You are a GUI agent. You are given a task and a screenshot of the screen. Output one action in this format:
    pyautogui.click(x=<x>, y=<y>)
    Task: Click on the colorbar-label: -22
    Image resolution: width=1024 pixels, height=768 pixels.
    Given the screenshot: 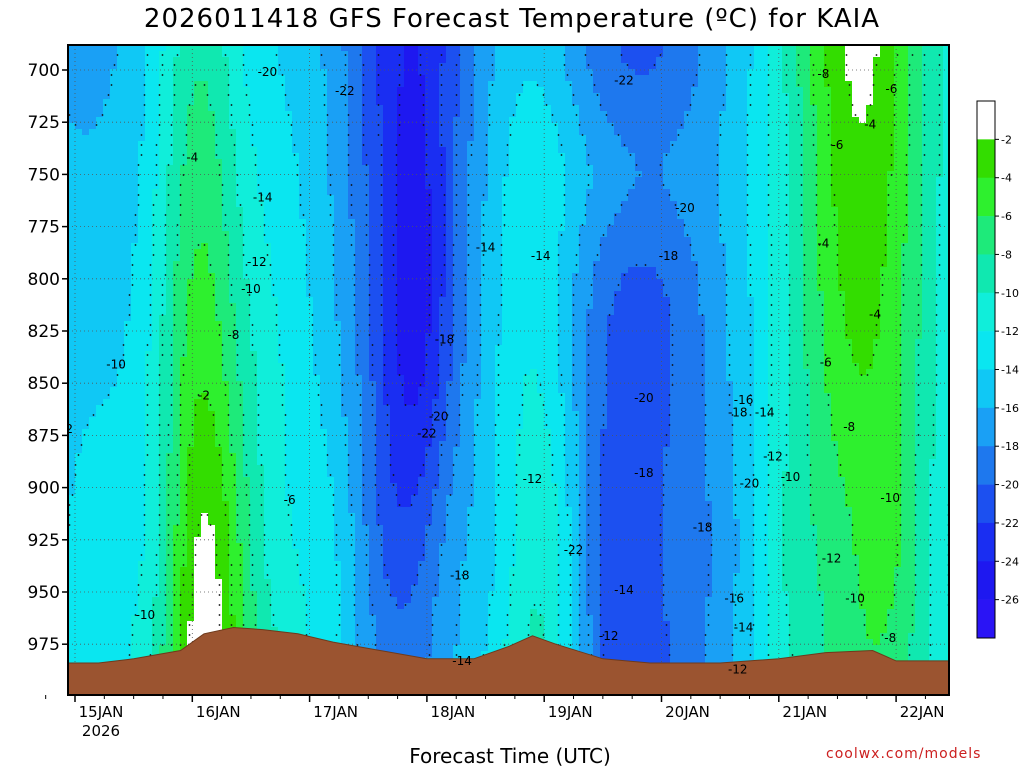 What is the action you would take?
    pyautogui.click(x=1010, y=523)
    